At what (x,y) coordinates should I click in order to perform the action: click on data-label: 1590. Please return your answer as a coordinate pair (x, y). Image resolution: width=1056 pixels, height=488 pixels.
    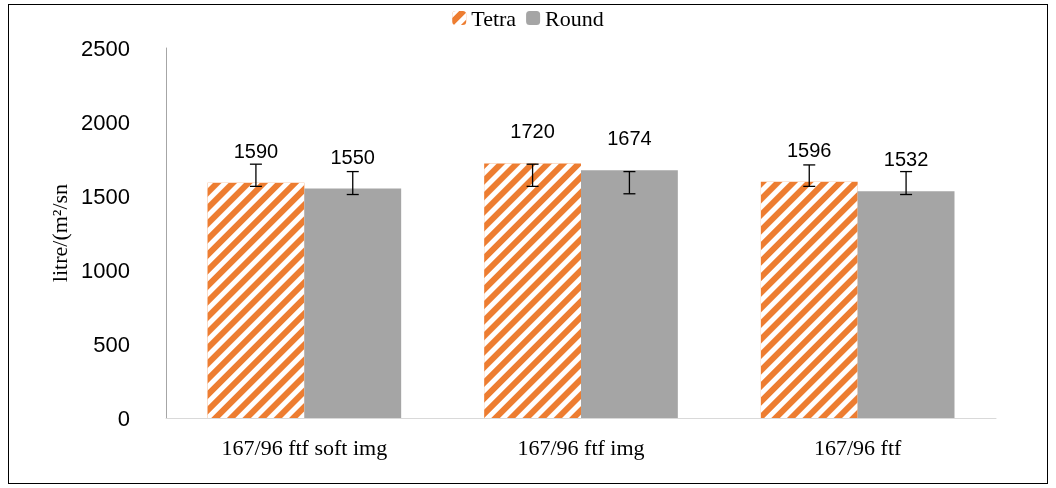
    Looking at the image, I should click on (256, 150).